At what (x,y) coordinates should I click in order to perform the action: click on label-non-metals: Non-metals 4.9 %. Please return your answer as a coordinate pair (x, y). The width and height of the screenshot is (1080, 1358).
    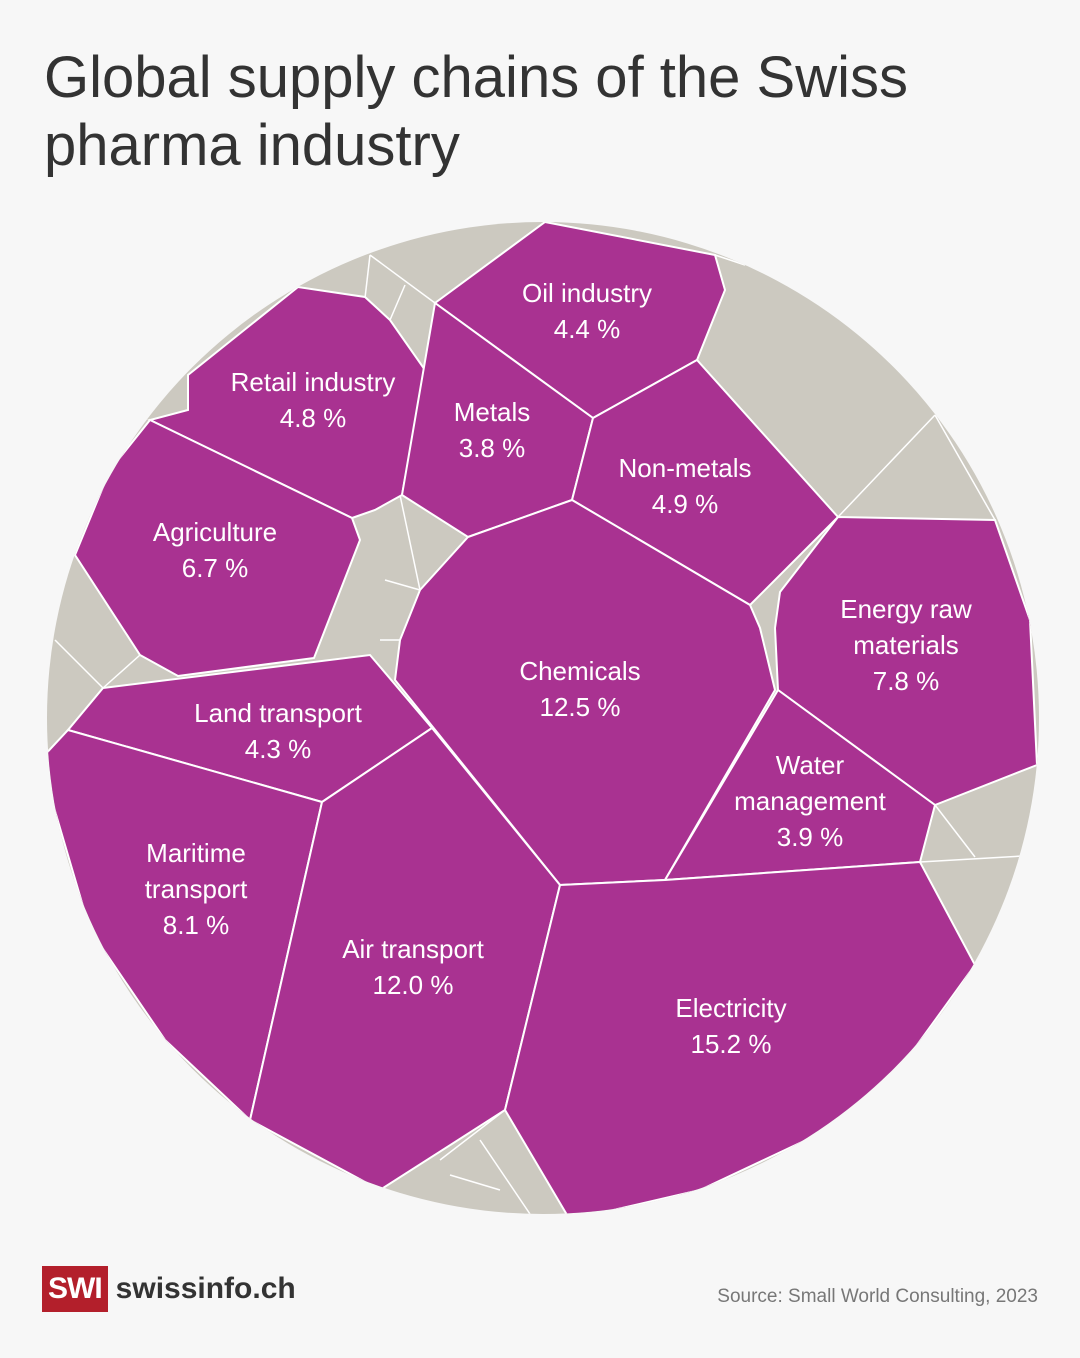
    Looking at the image, I should click on (685, 486).